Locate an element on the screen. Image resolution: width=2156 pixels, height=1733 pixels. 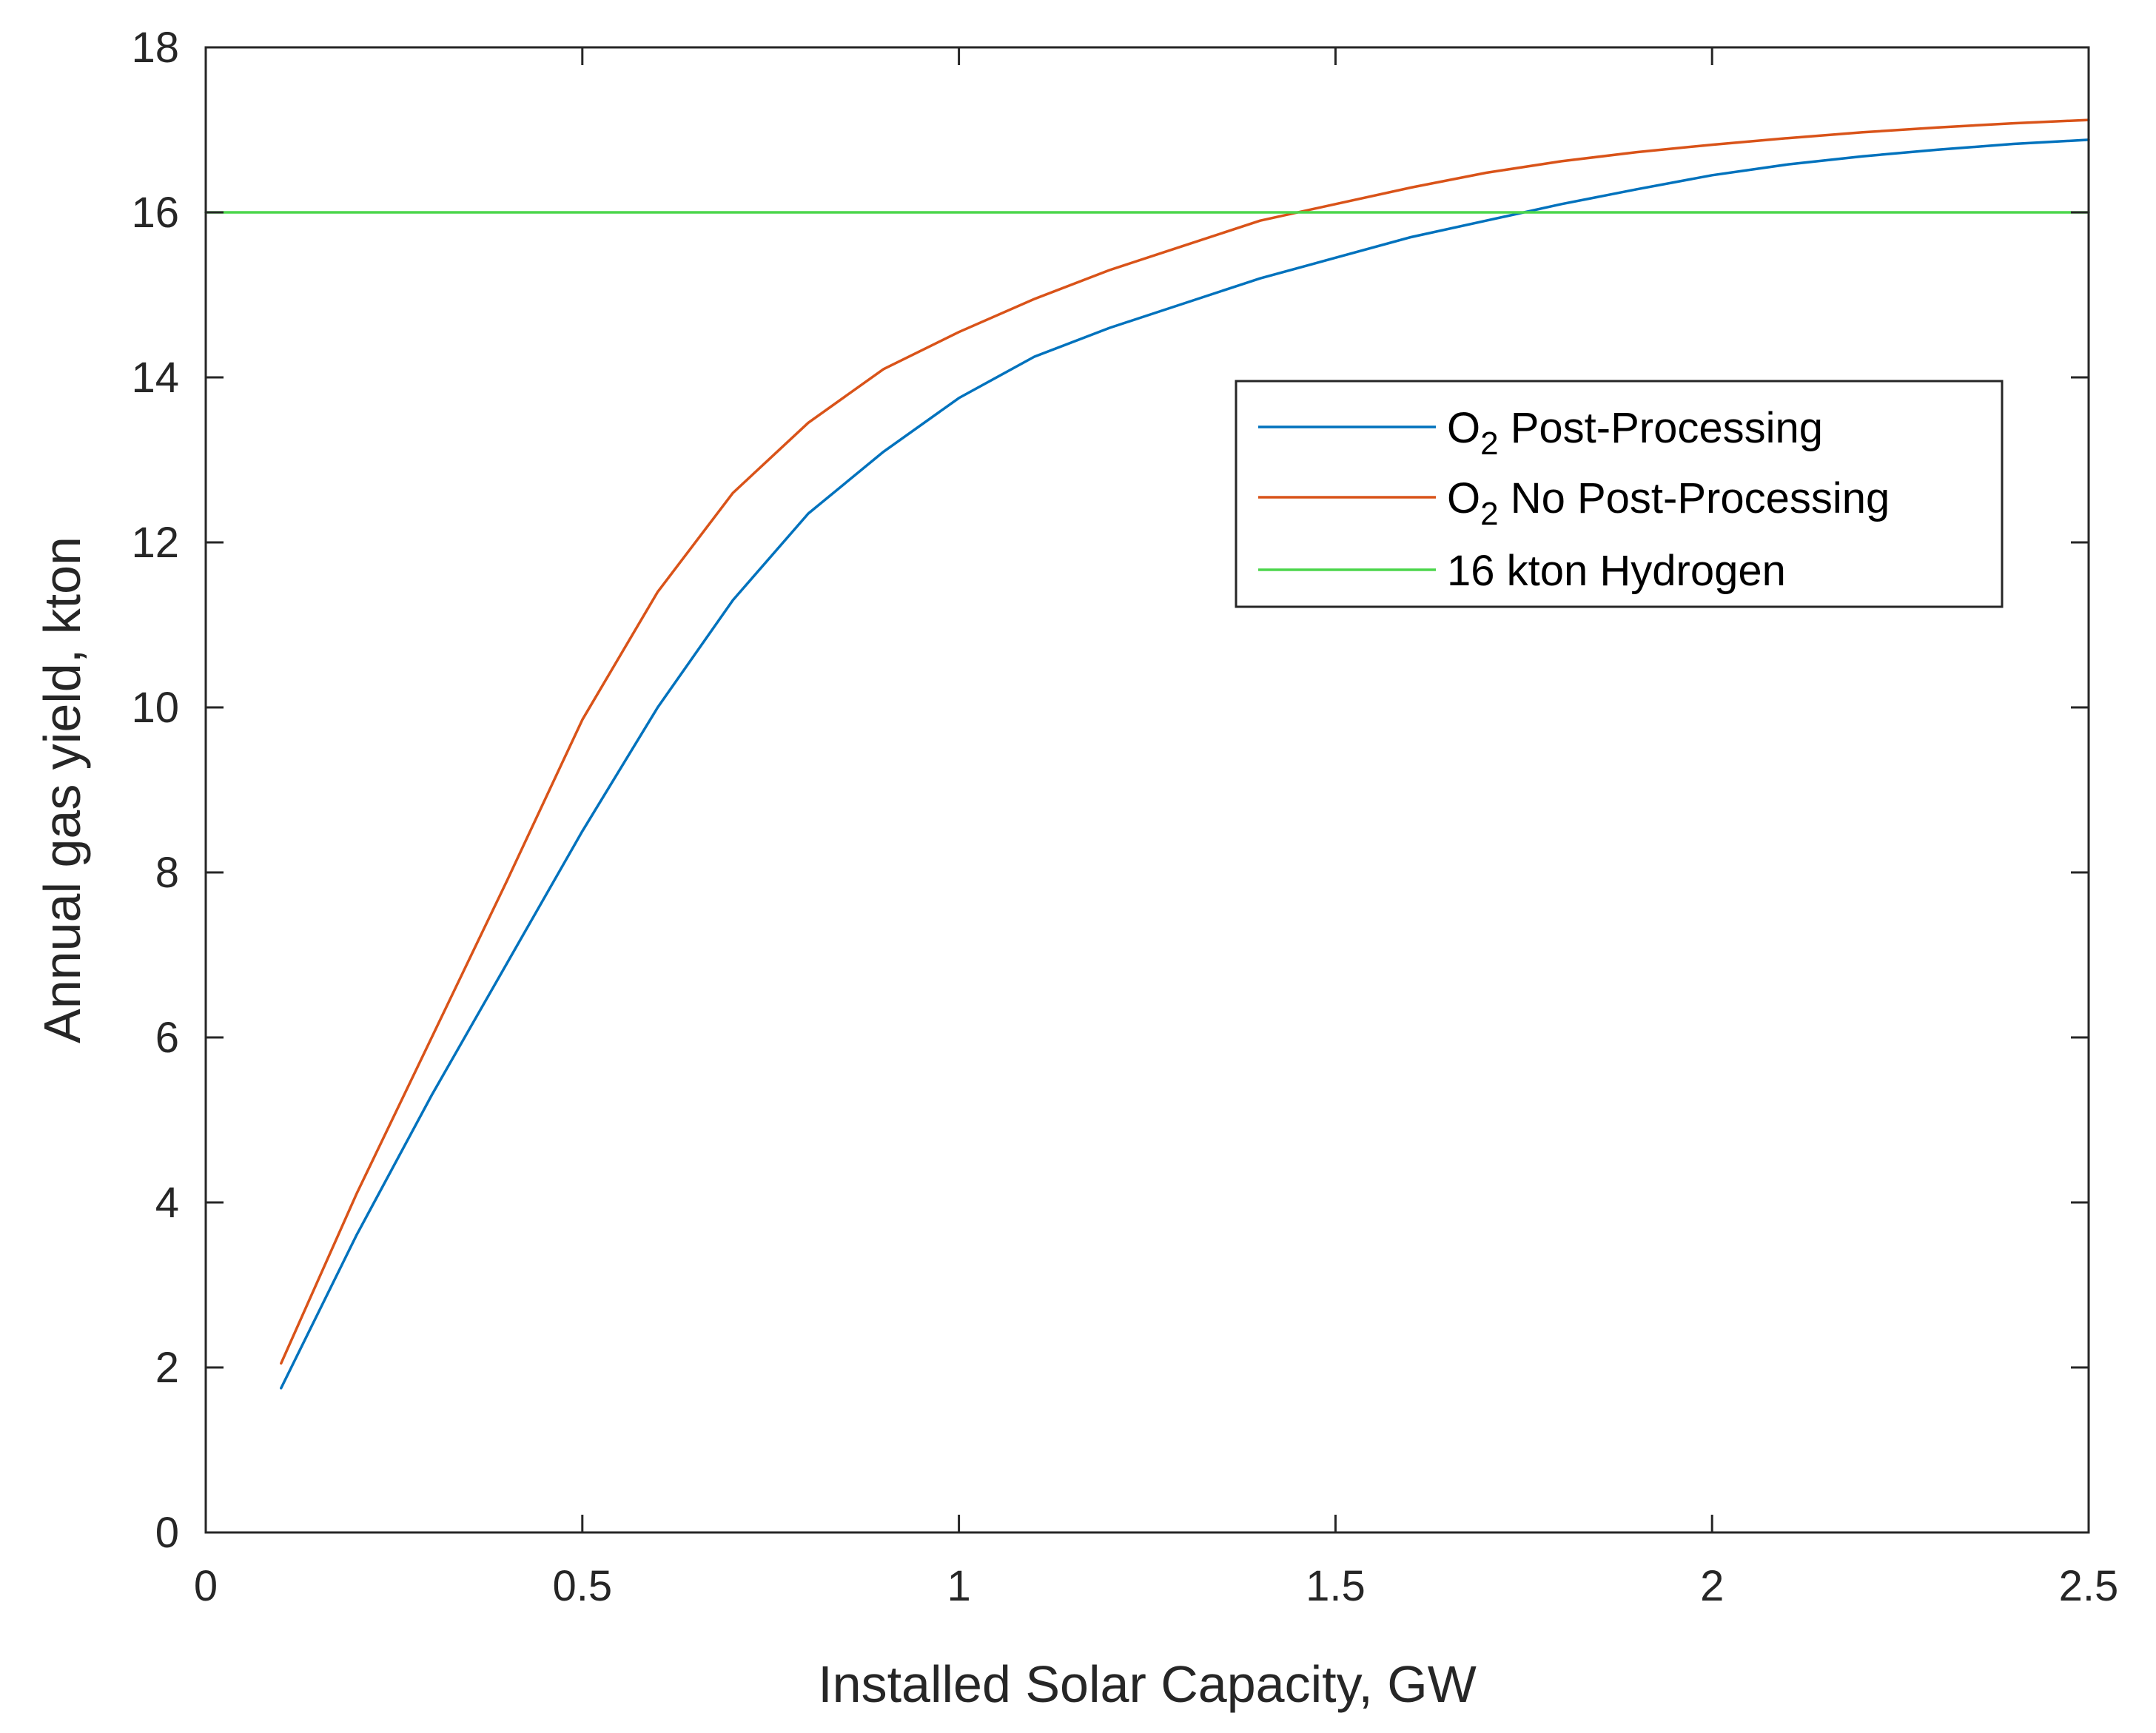
y-tick-label: 2 is located at coordinates (167, 1368).